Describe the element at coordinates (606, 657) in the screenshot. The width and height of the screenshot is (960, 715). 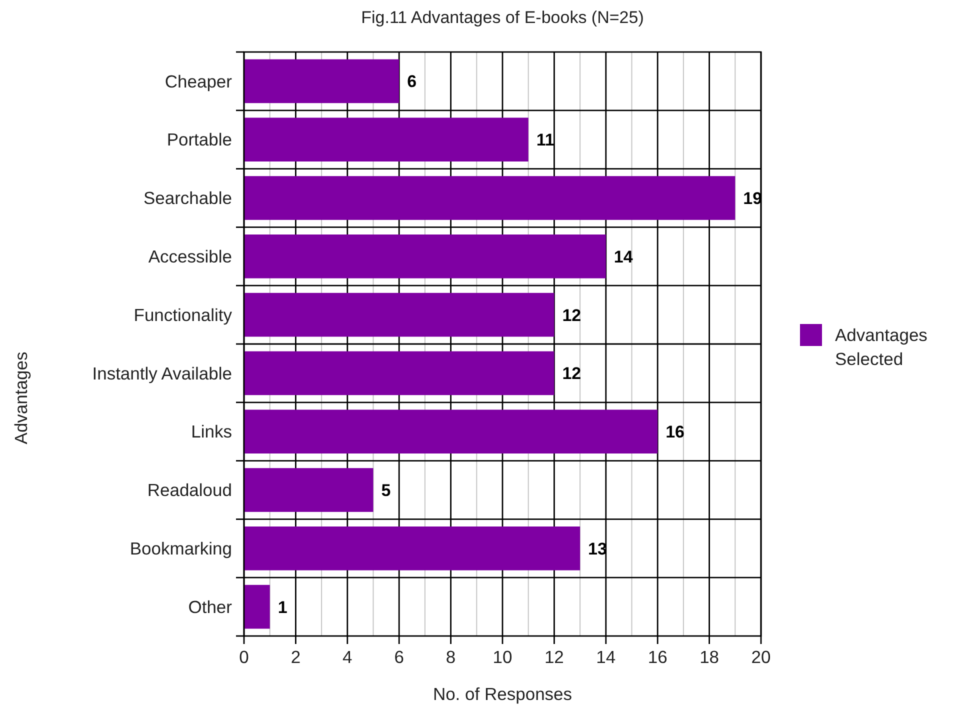
I see `x-tick-label: 14` at that location.